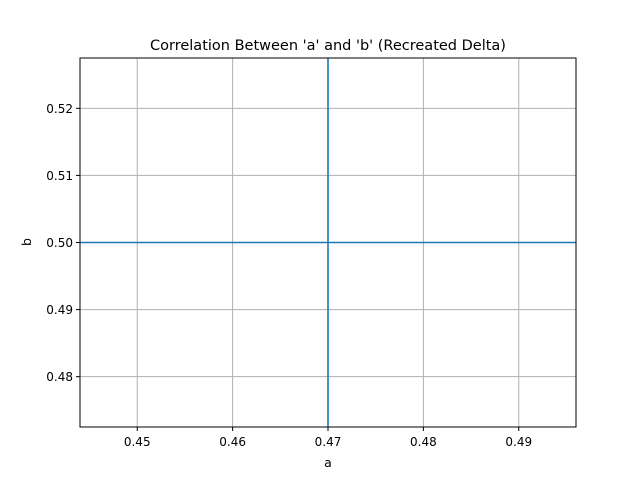 This screenshot has height=484, width=640. I want to click on y-tick-label: 0.51, so click(59, 176).